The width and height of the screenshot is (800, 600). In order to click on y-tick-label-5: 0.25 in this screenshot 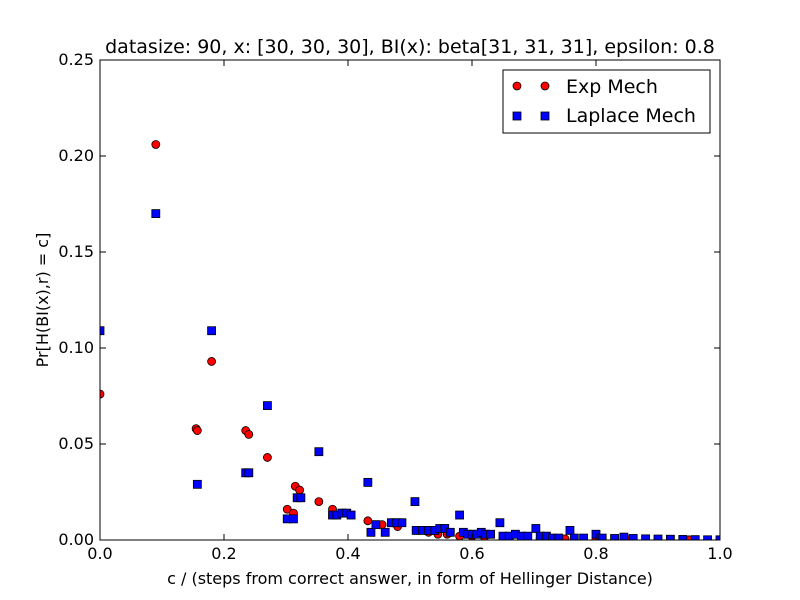, I will do `click(76, 59)`.